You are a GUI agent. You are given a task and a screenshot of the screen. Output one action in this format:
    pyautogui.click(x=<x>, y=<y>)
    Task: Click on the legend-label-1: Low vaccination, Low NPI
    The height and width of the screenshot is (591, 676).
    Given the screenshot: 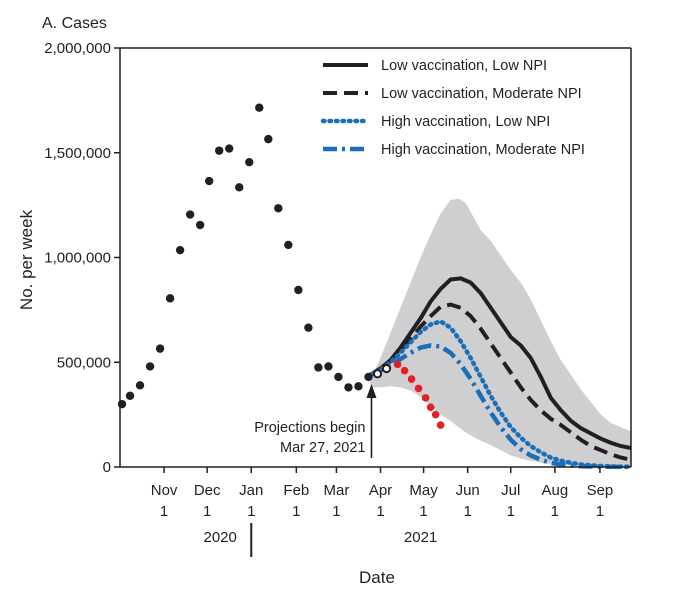 What is the action you would take?
    pyautogui.click(x=464, y=66)
    